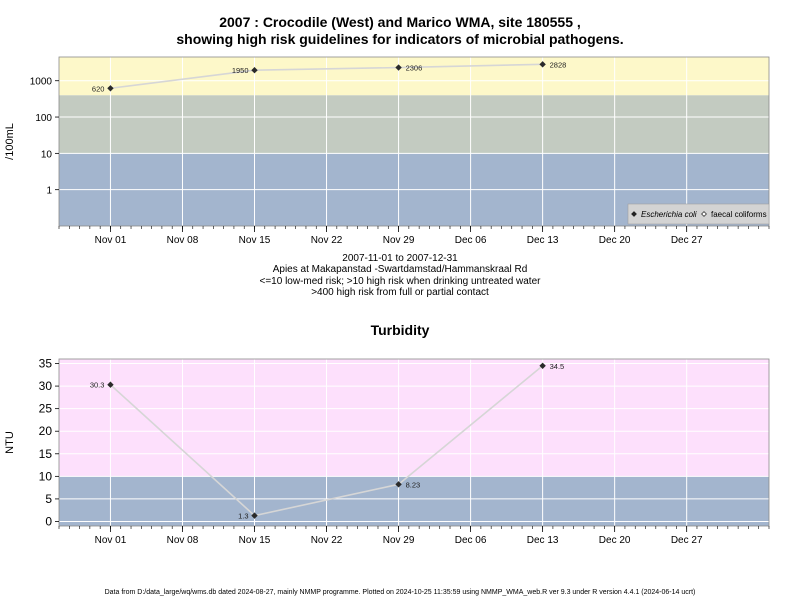 This screenshot has width=800, height=600. Describe the element at coordinates (240, 70) in the screenshot. I see `ecoli-data-label-1: 1950` at that location.